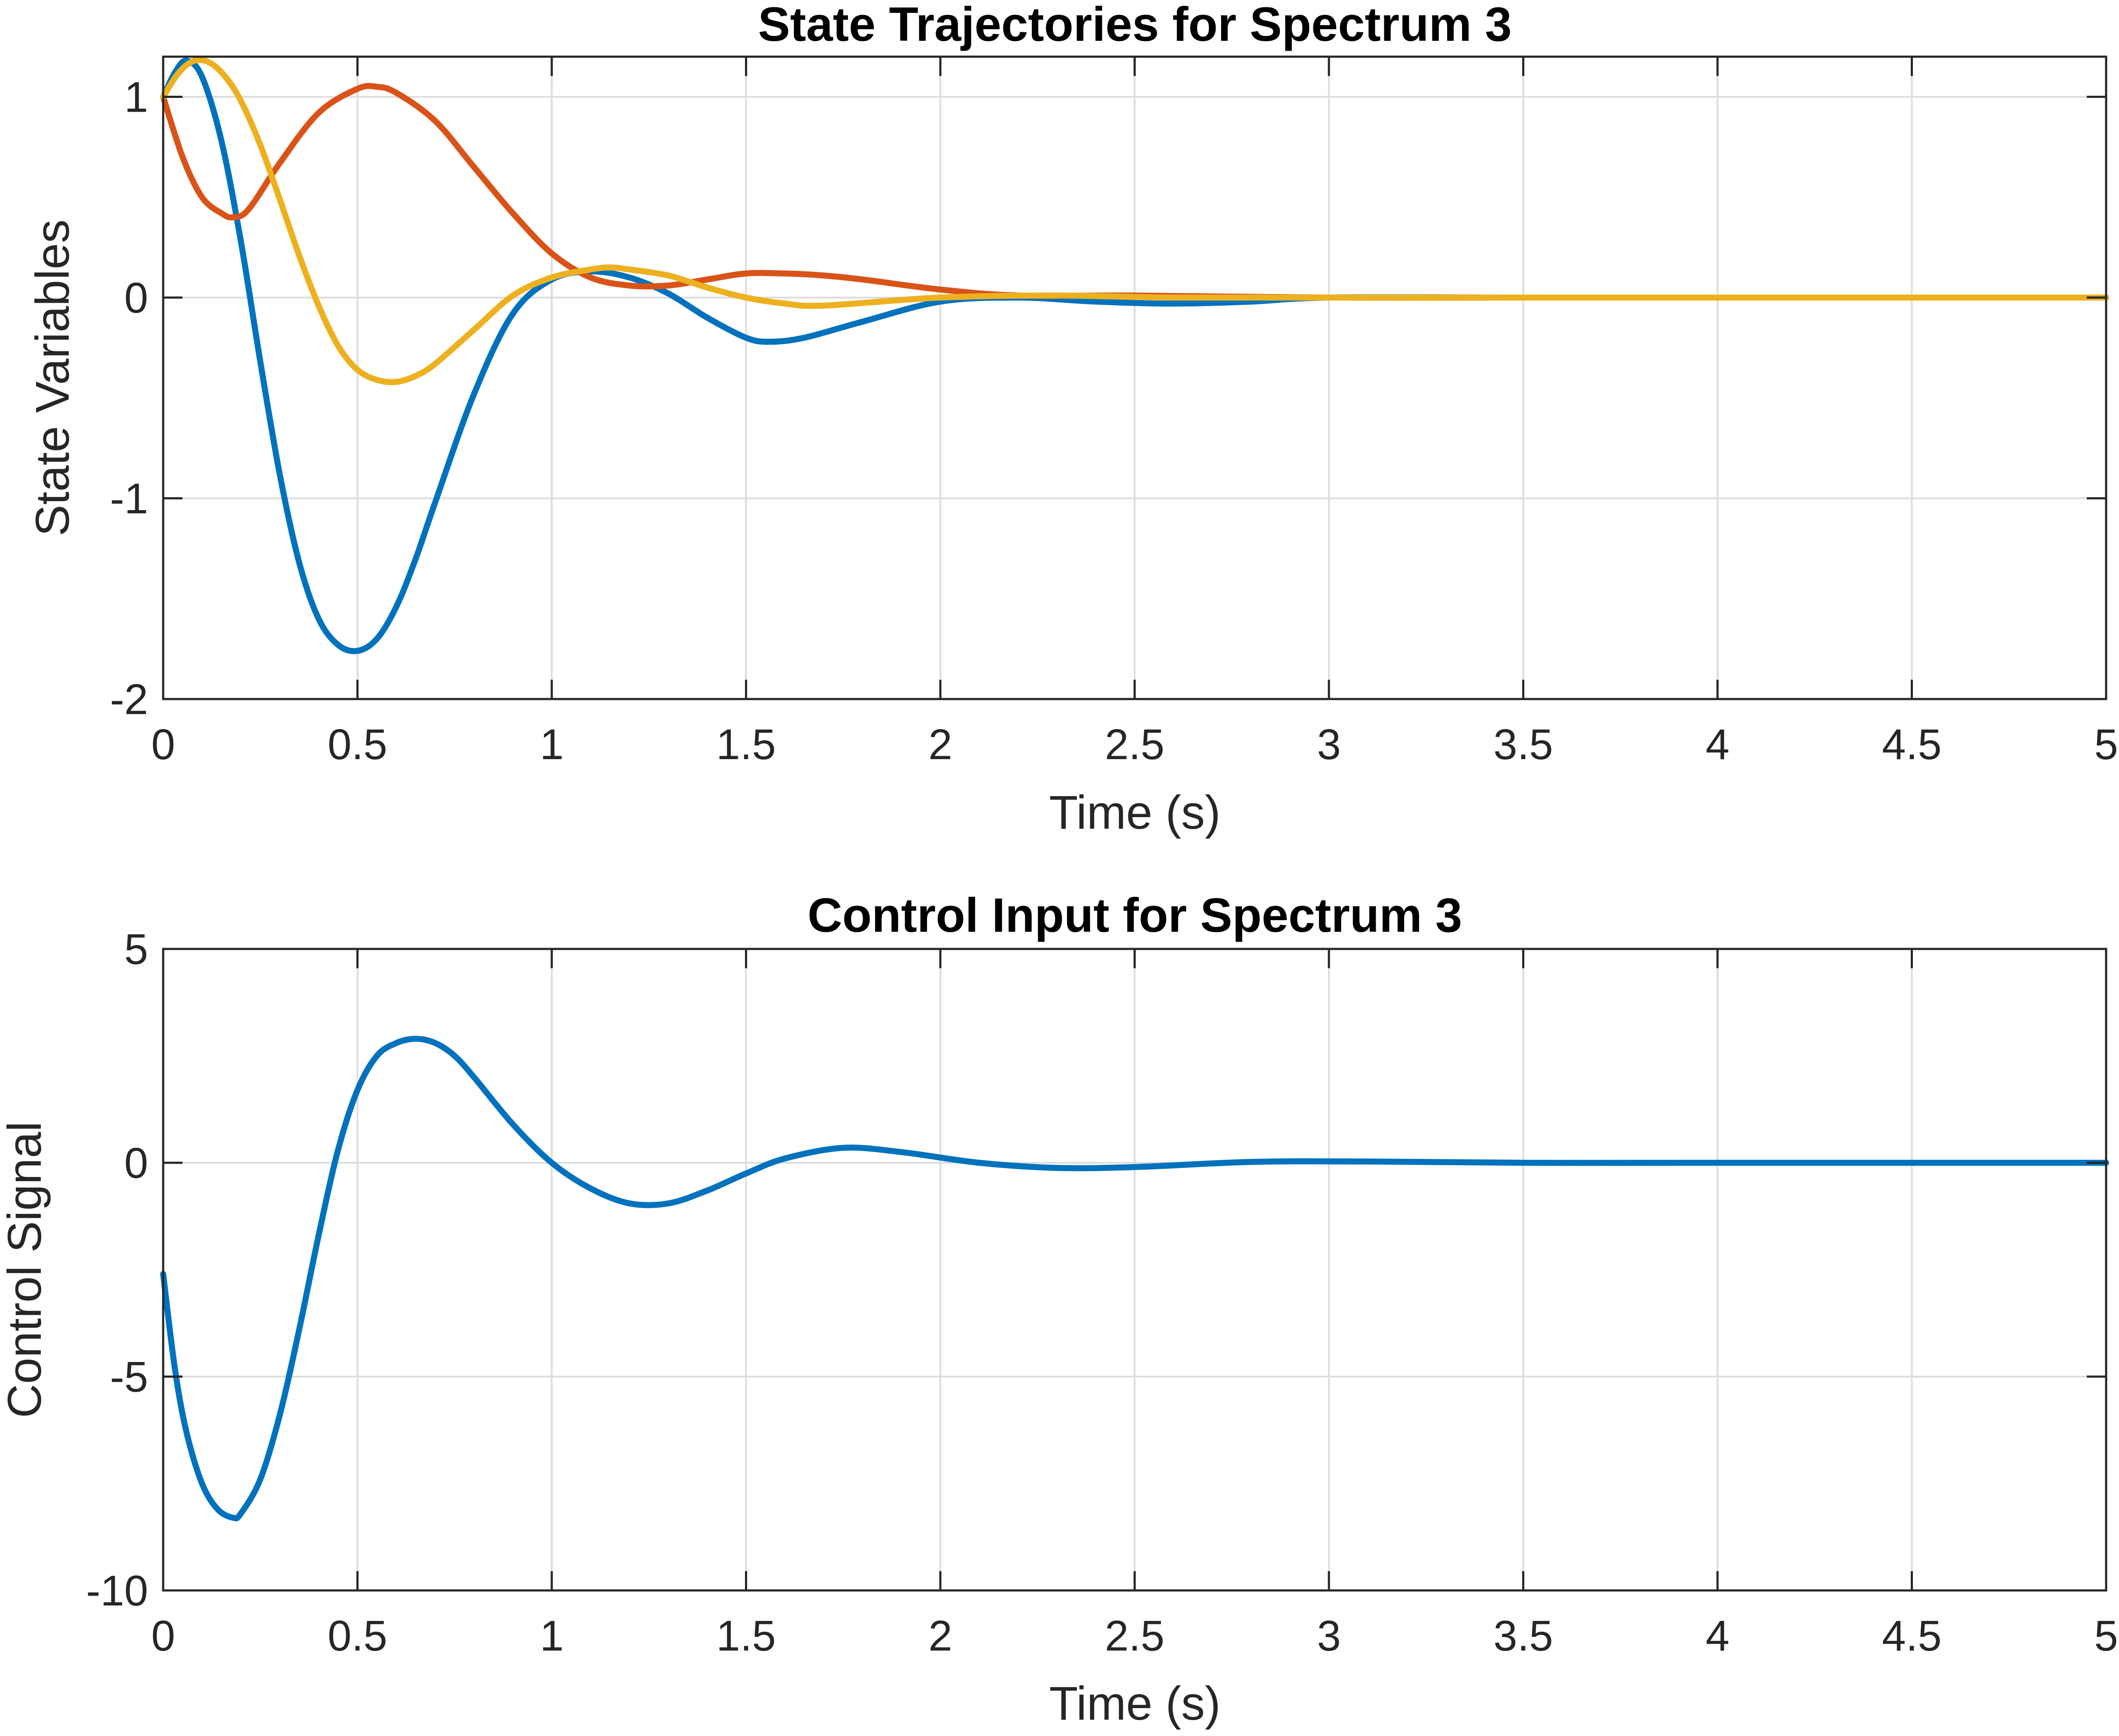 The width and height of the screenshot is (2119, 1736). What do you see at coordinates (117, 1591) in the screenshot?
I see `y-tick-label: -10` at bounding box center [117, 1591].